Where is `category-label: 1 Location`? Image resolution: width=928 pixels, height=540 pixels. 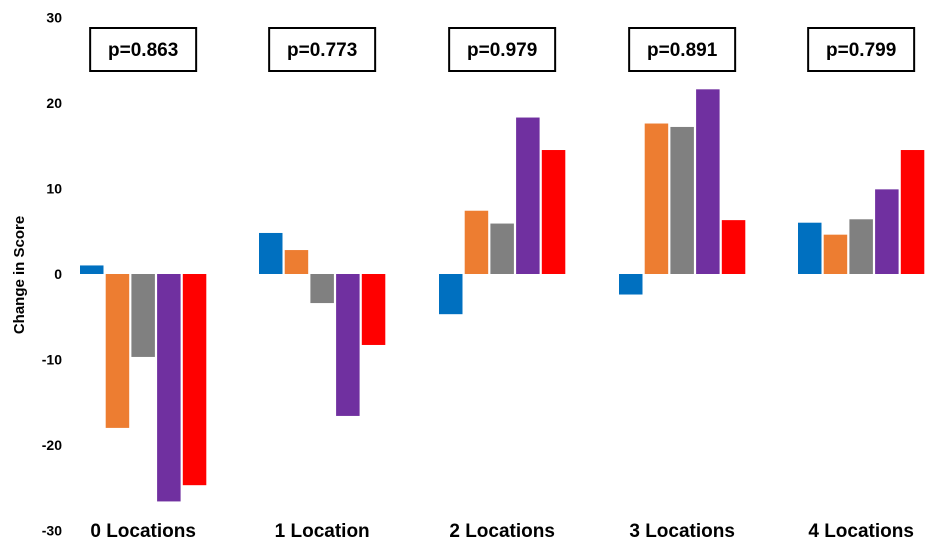 category-label: 1 Location is located at coordinates (322, 530).